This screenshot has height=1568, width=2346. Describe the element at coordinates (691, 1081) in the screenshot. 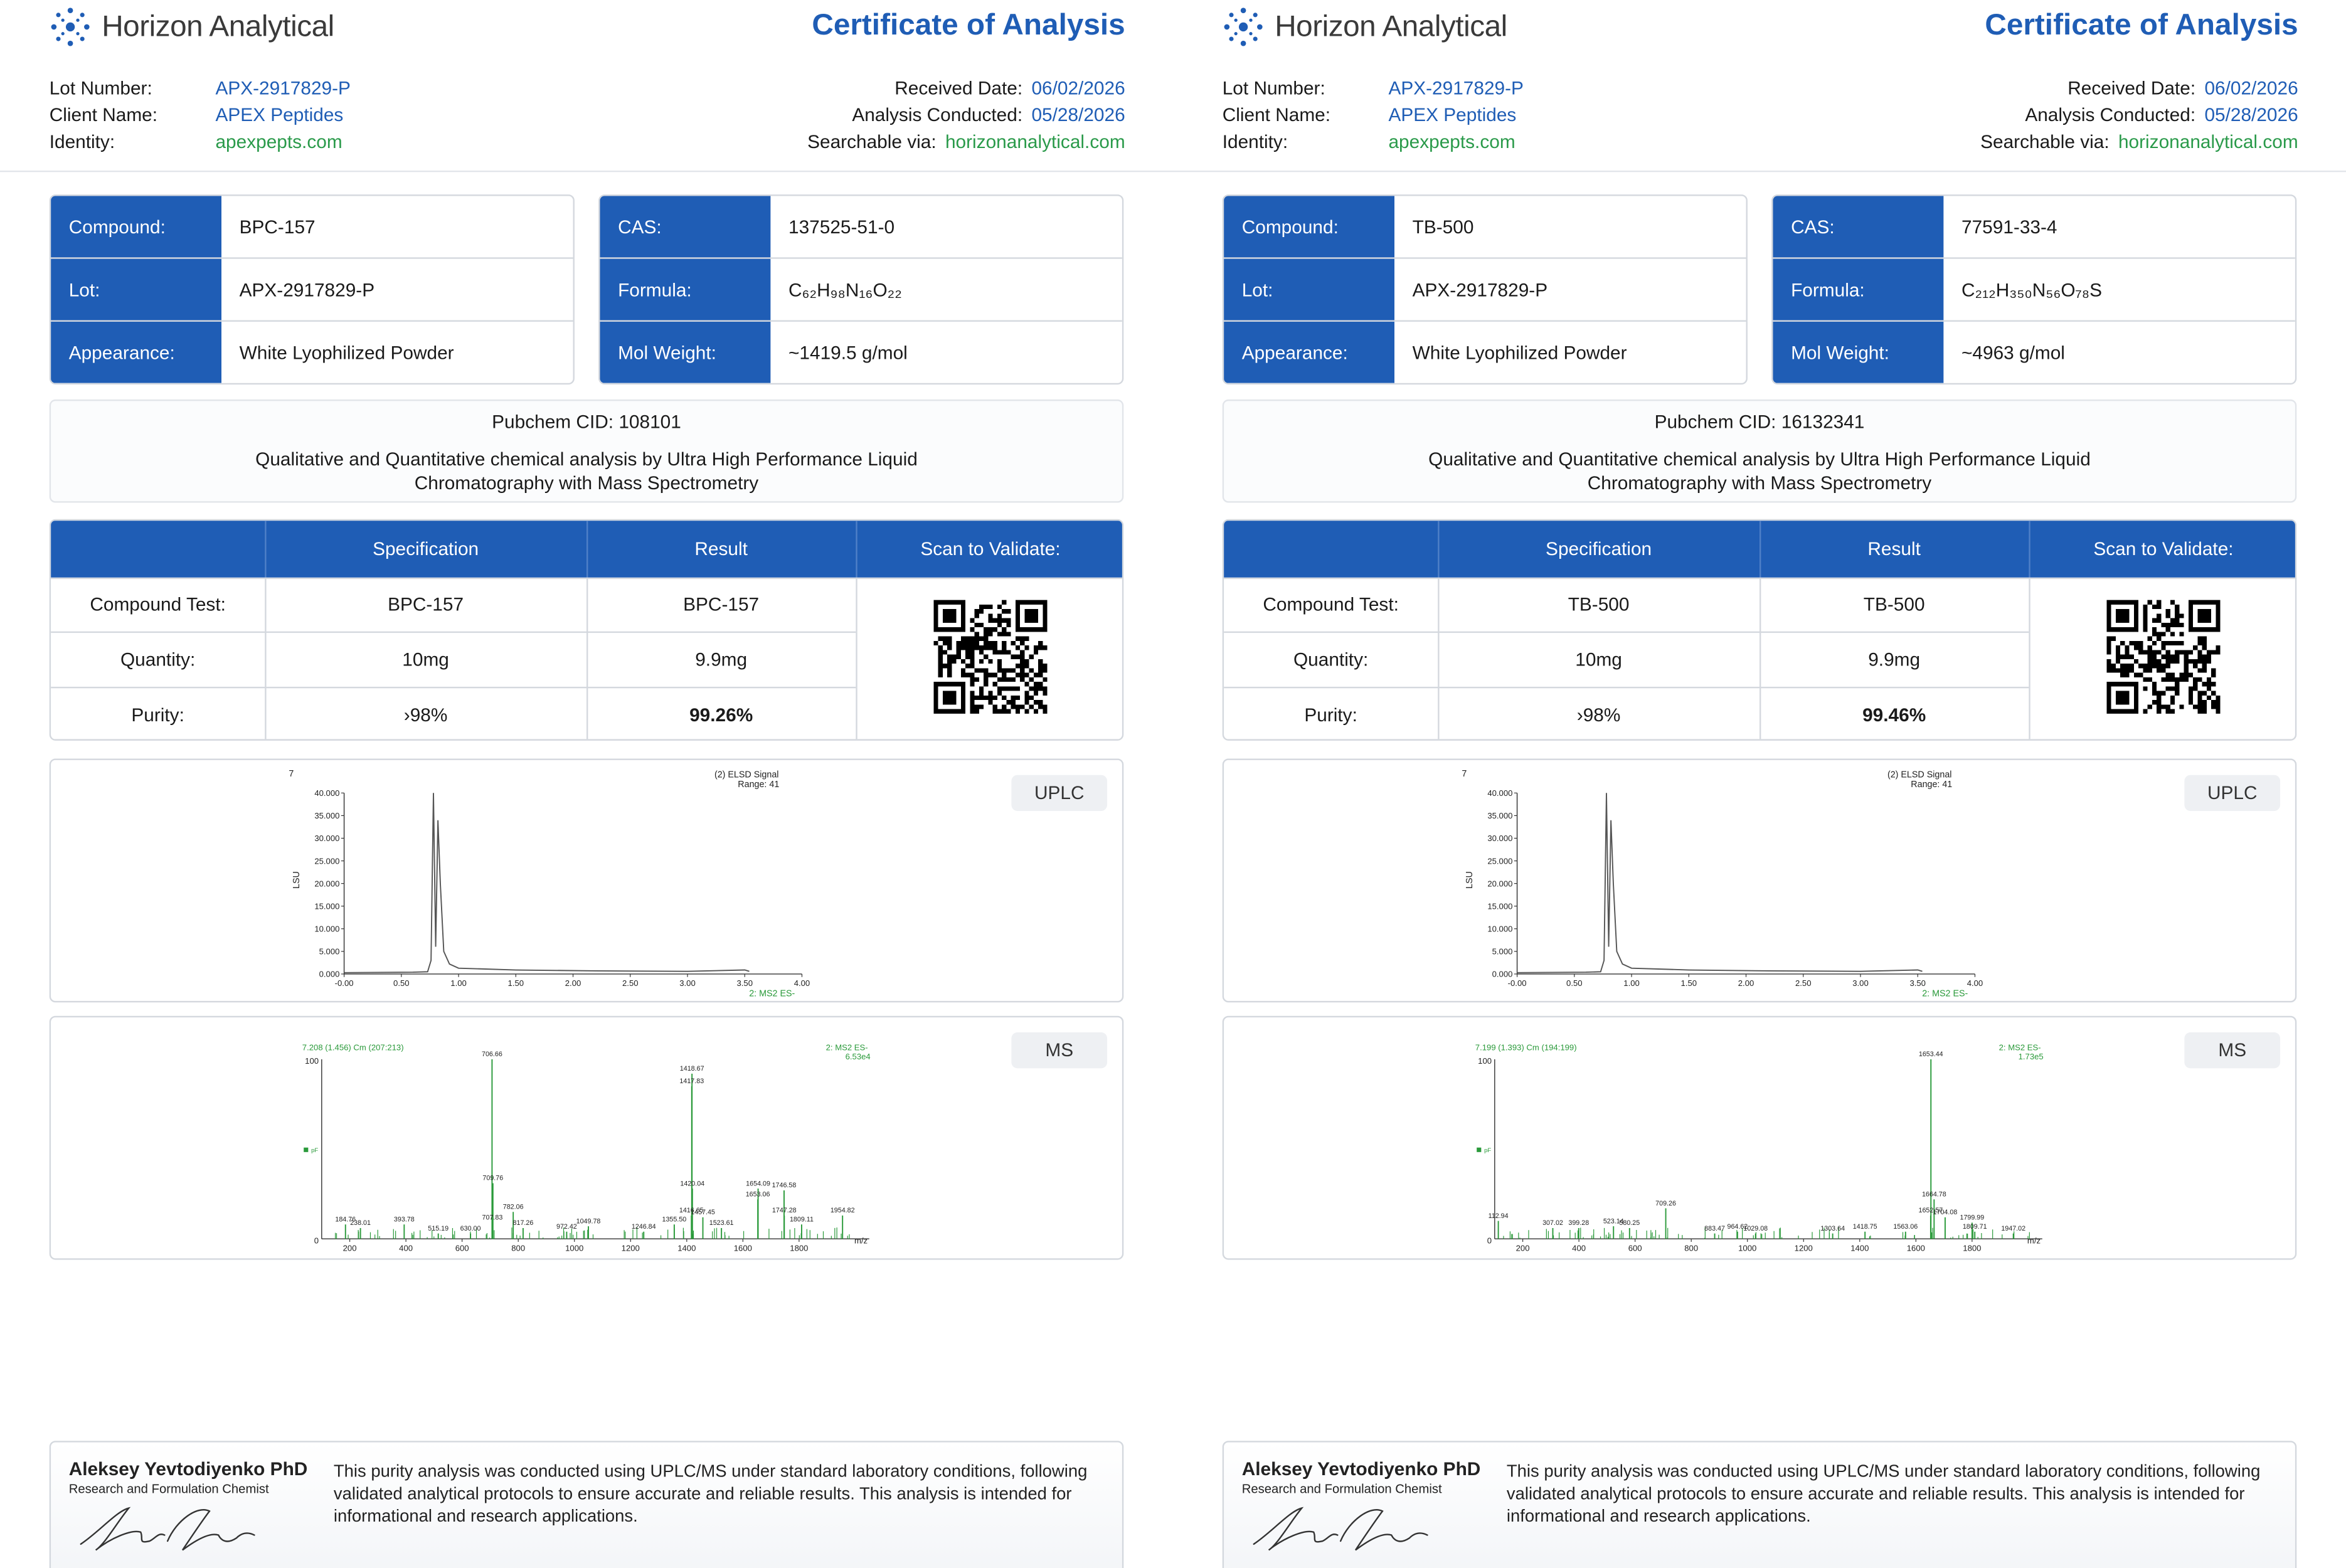

I see `ms-peak-label: 1417.83` at that location.